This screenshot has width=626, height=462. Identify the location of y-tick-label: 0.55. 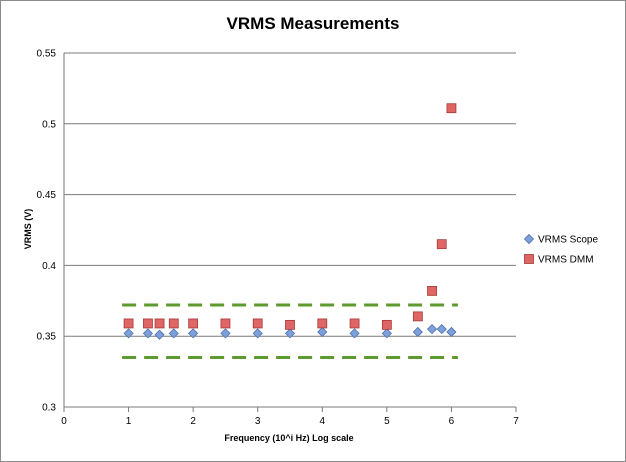
(47, 54).